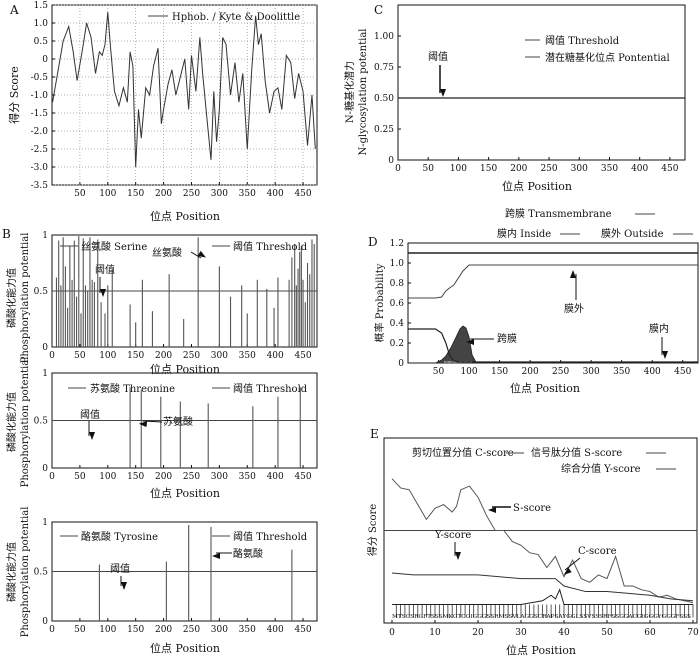 The width and height of the screenshot is (700, 658). Describe the element at coordinates (595, 224) in the screenshot. I see `panel-d-legend: 跨膜 Transmembrane 膜内 Inside 膜外 Outside` at that location.